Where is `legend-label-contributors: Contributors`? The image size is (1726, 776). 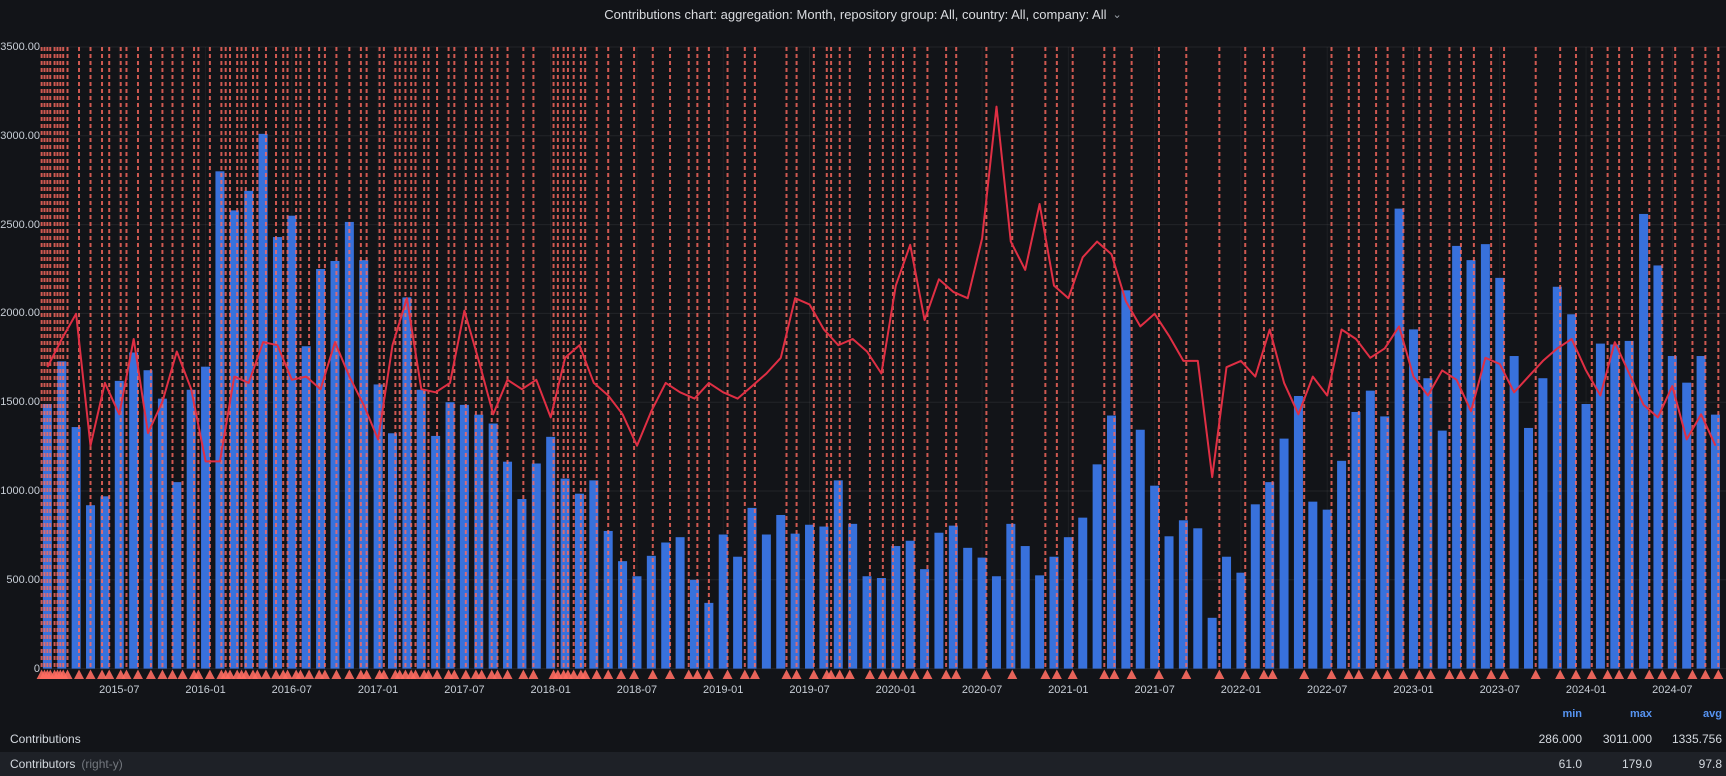 legend-label-contributors: Contributors is located at coordinates (43, 764).